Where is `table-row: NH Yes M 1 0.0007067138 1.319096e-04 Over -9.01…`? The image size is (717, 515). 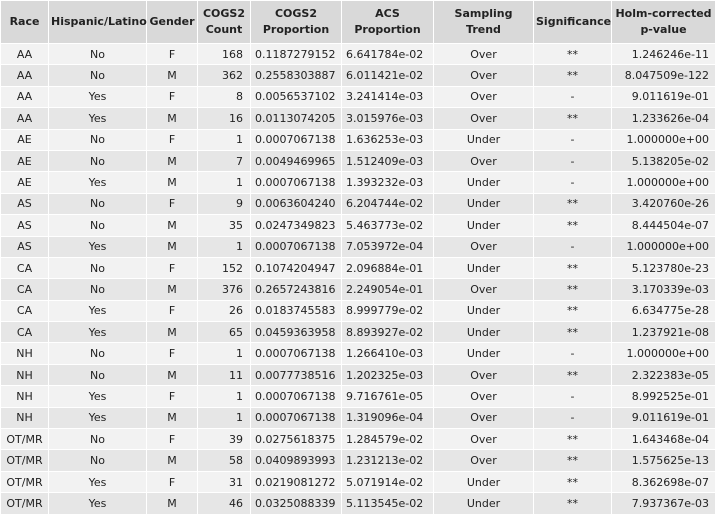 table-row: NH Yes M 1 0.0007067138 1.319096e-04 Over -9.01… is located at coordinates (358, 418).